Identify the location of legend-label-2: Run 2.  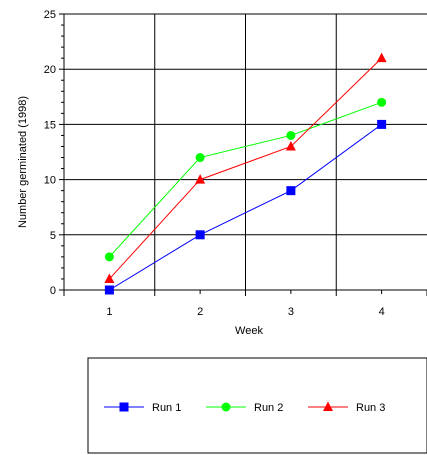
(268, 408).